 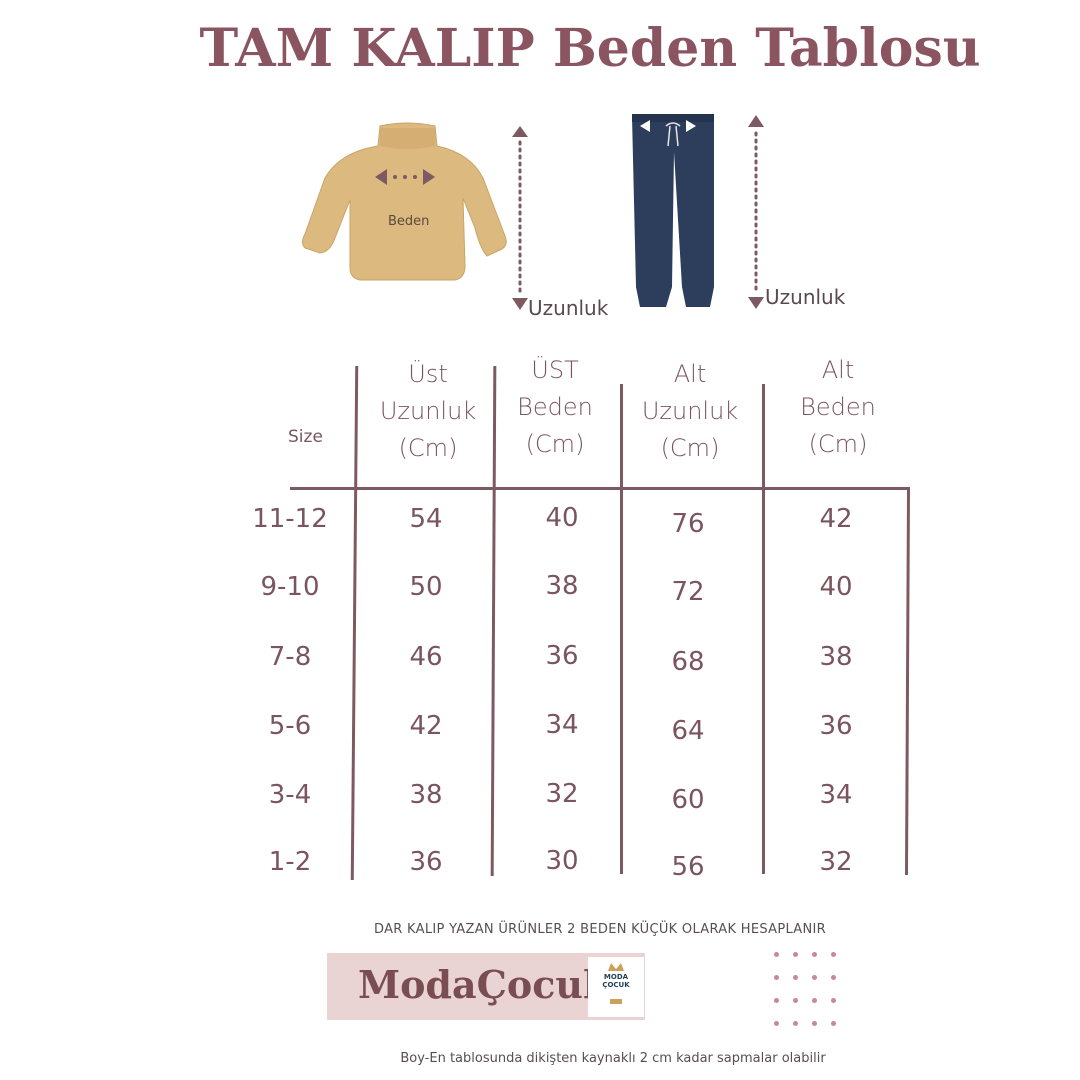 What do you see at coordinates (673, 210) in the screenshot?
I see `pants-illustration` at bounding box center [673, 210].